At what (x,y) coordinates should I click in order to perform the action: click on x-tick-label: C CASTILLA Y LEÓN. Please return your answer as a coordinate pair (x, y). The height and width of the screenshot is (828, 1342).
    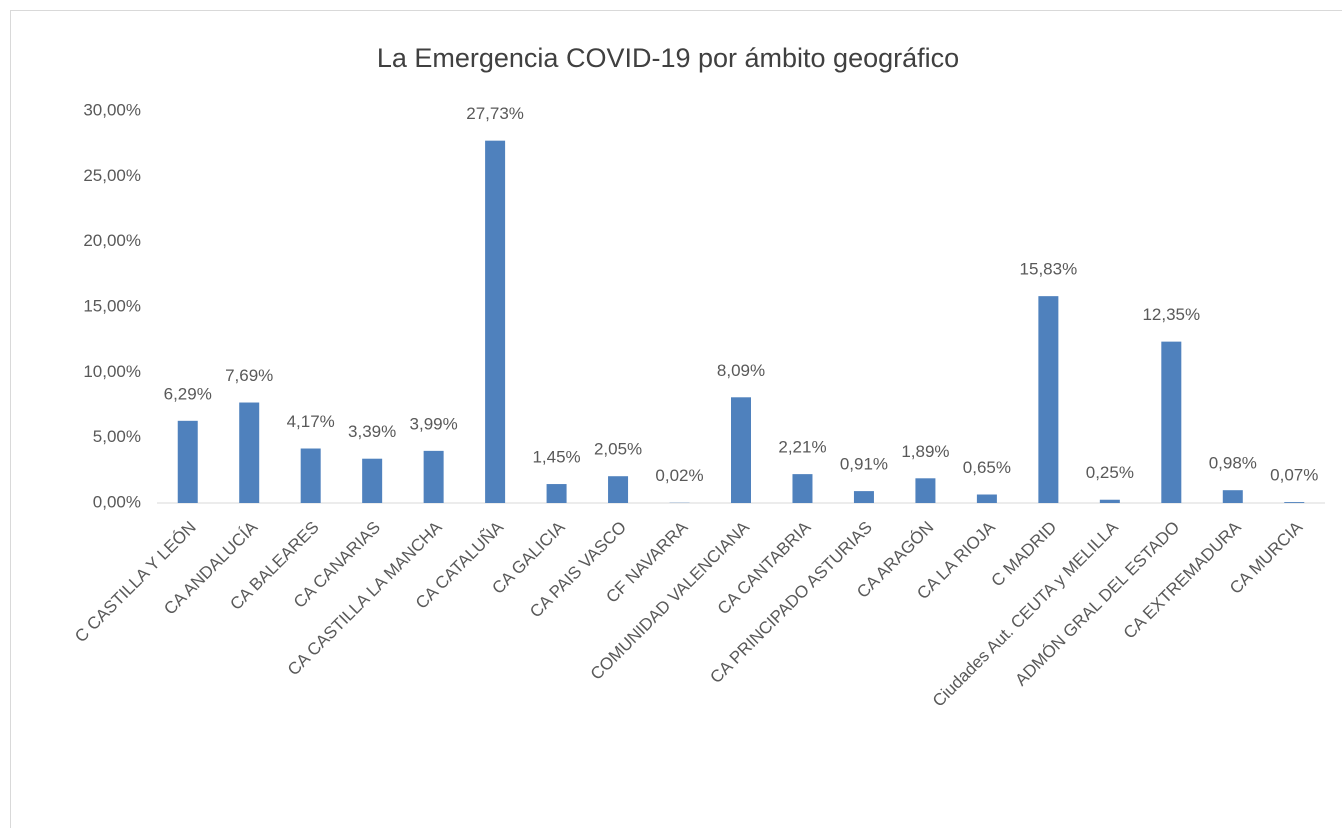
    Looking at the image, I should click on (135, 582).